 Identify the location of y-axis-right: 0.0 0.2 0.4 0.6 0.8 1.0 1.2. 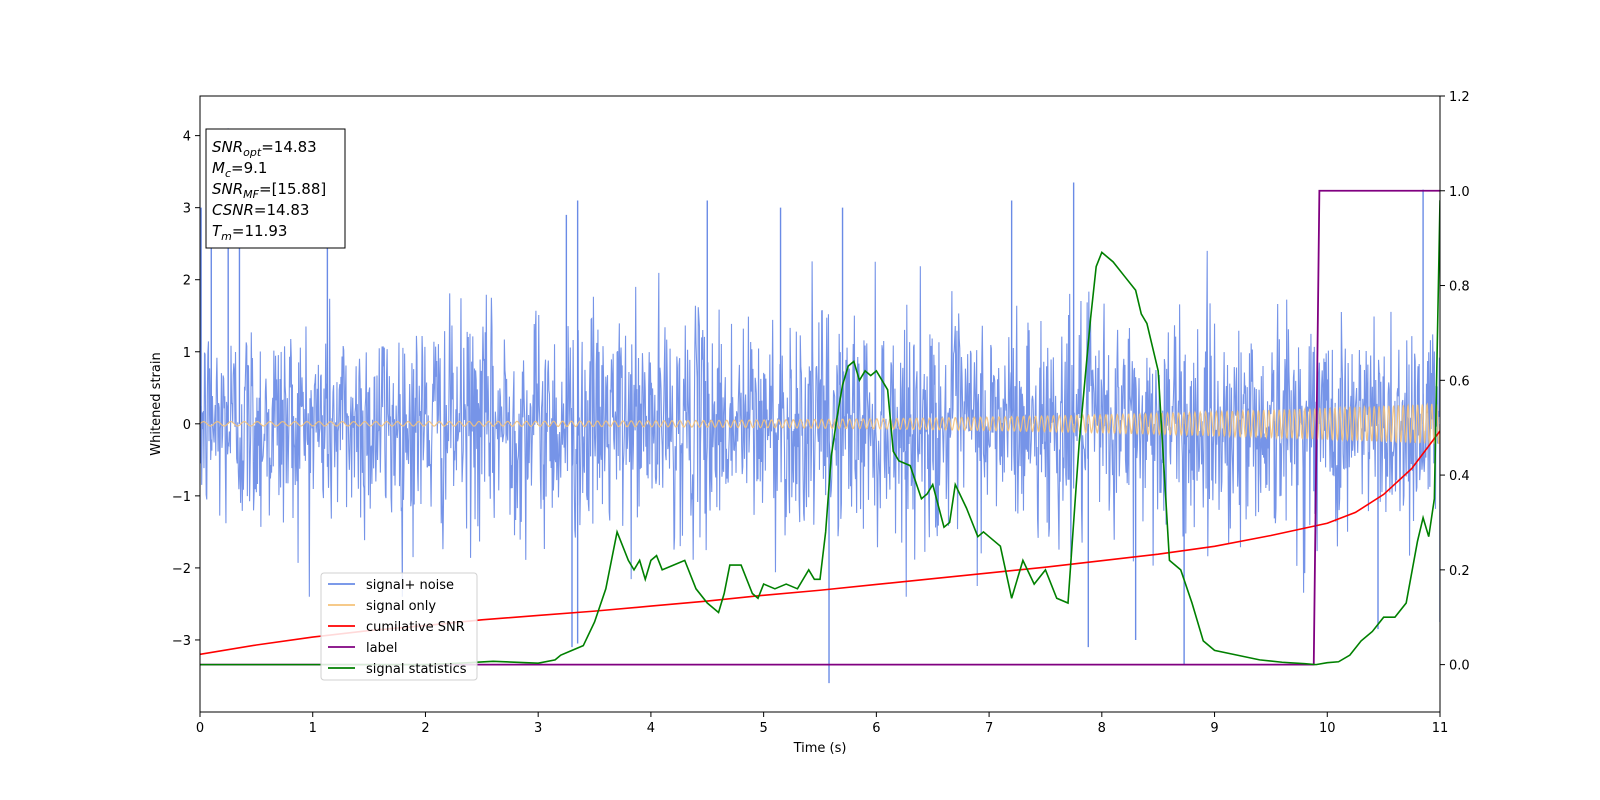
(1455, 382).